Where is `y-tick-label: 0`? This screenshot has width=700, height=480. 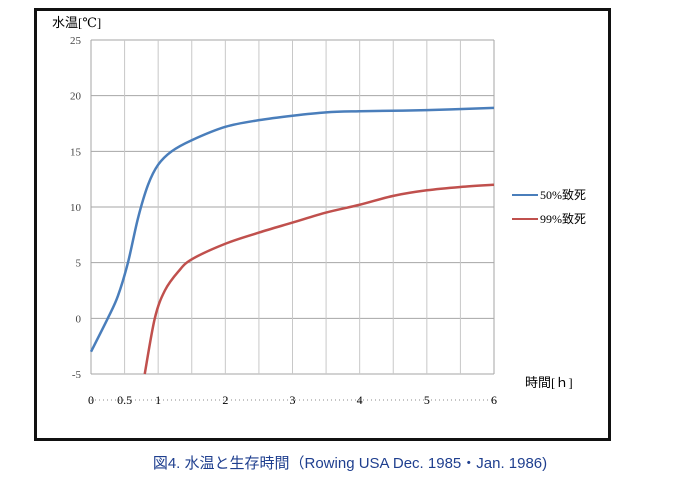
y-tick-label: 0 is located at coordinates (79, 319).